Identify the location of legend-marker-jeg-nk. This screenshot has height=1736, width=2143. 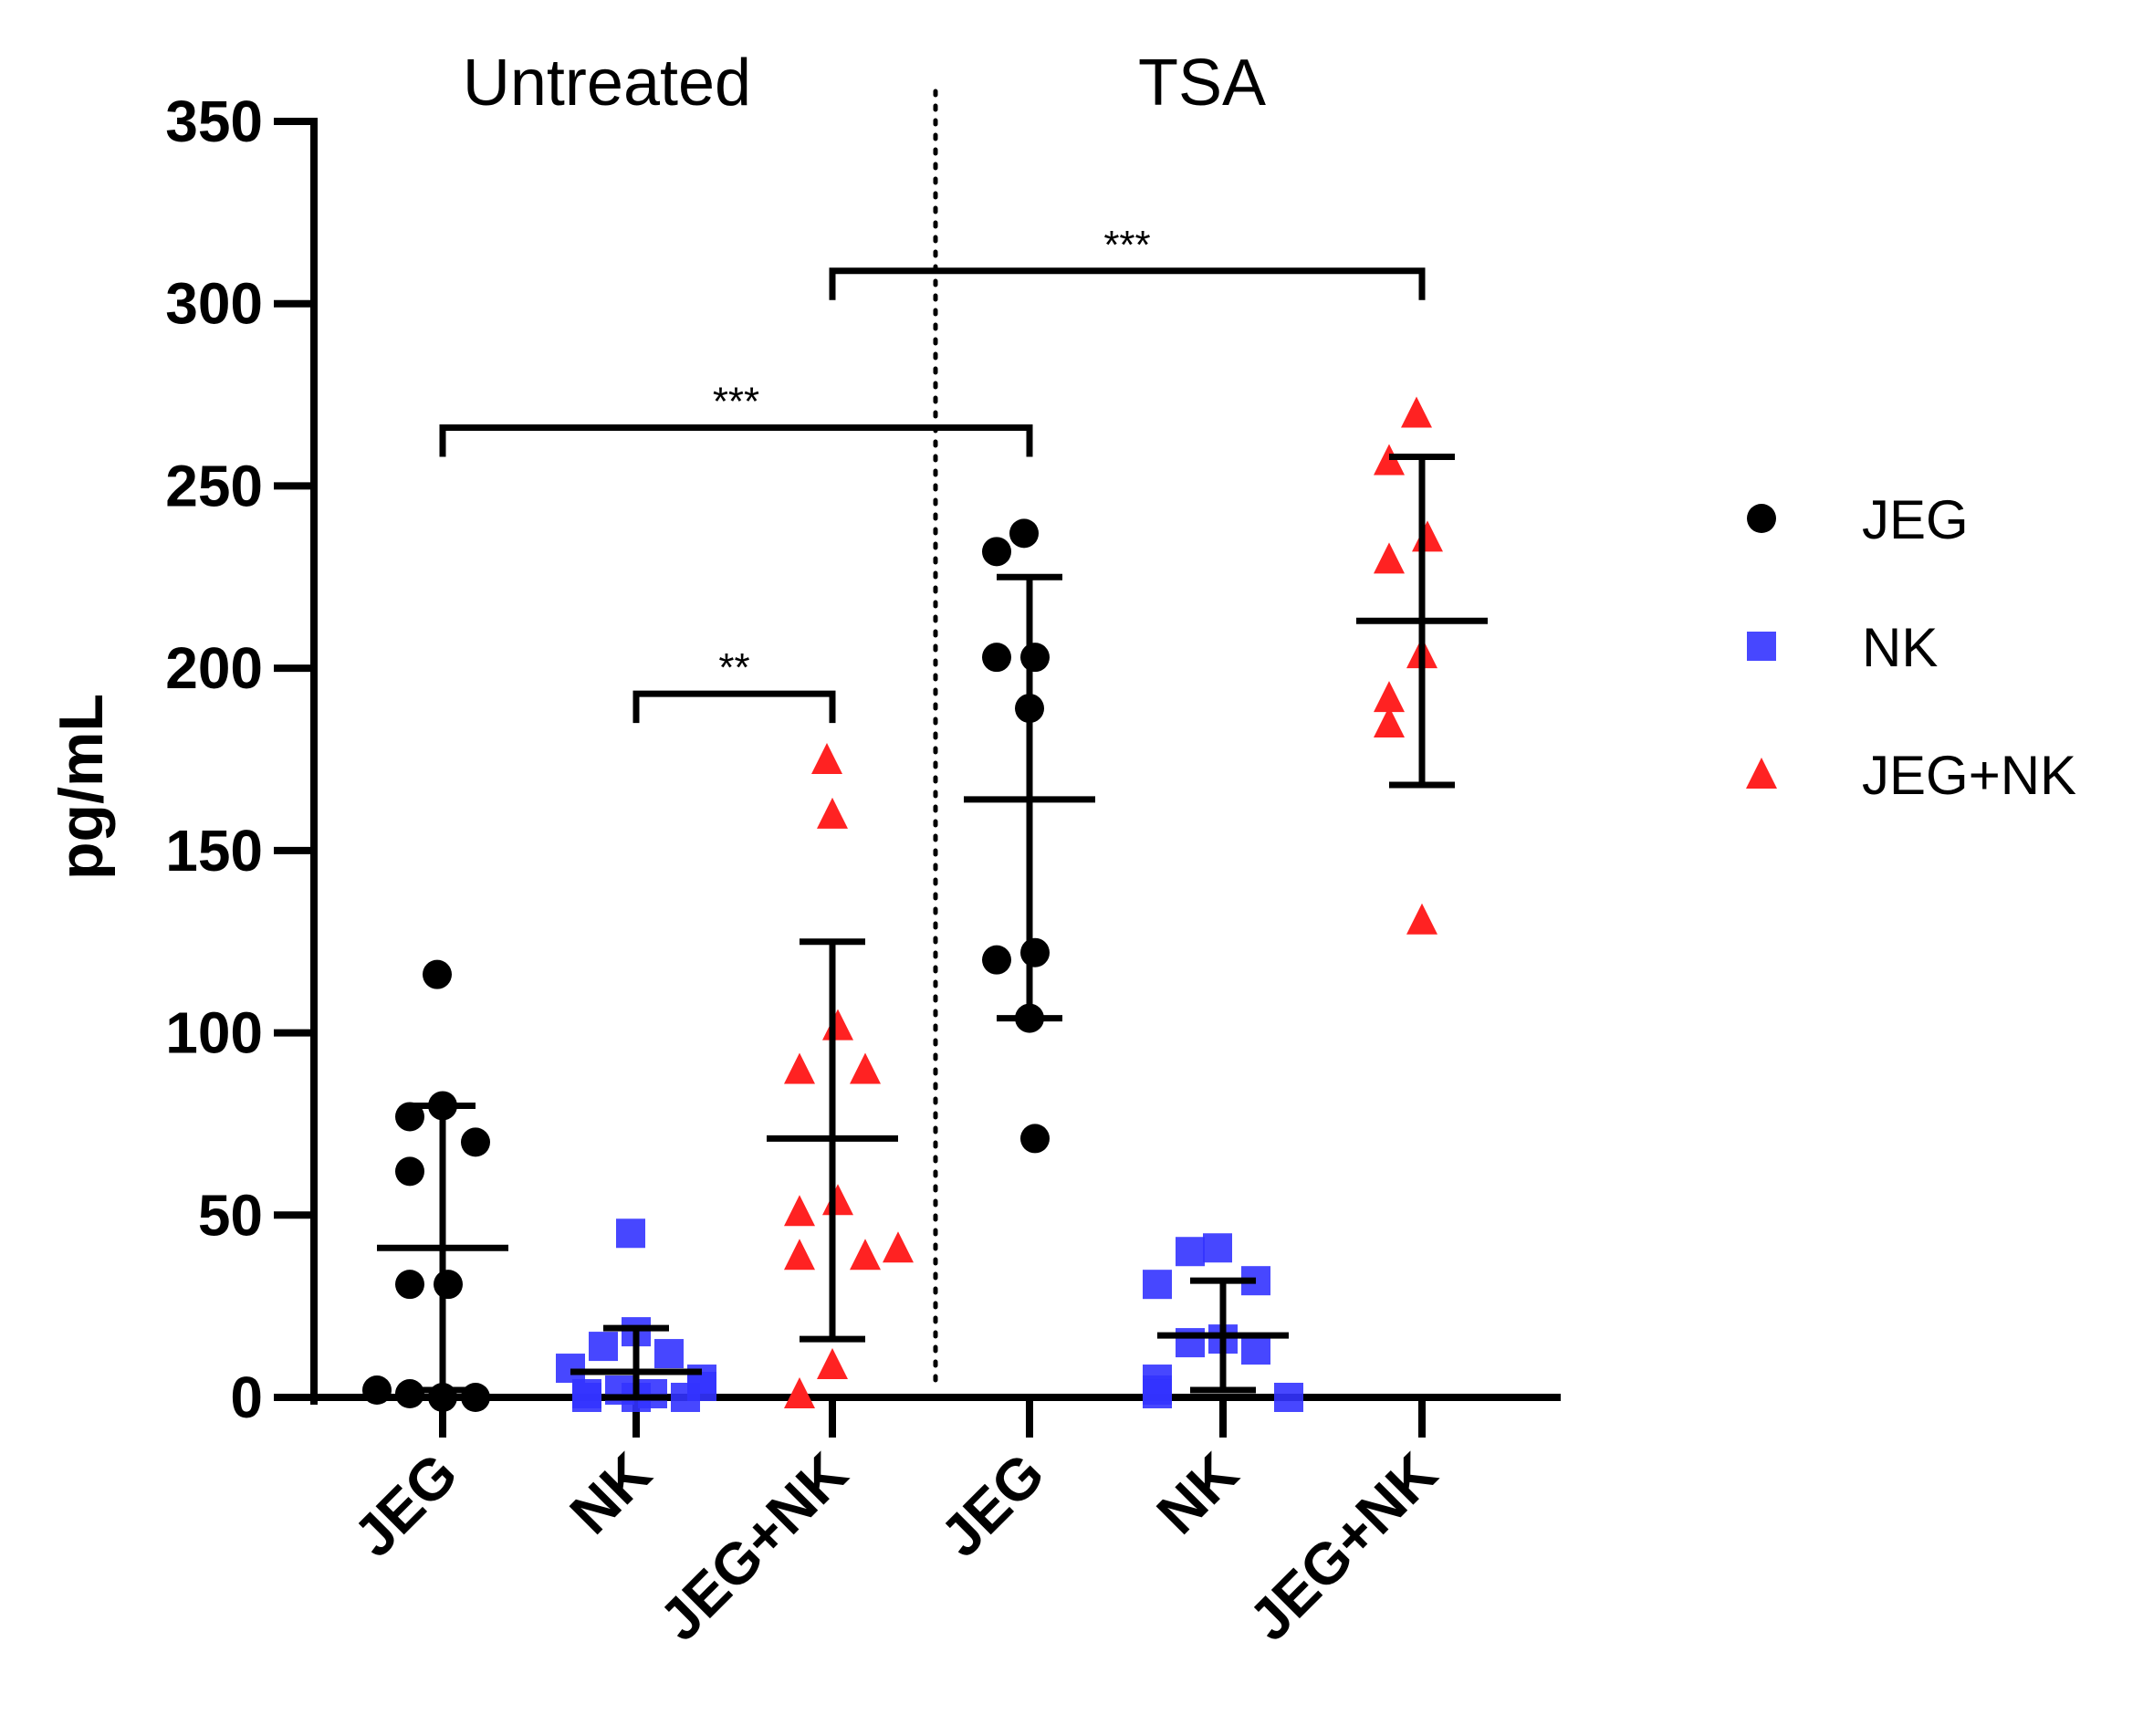
(1761, 773).